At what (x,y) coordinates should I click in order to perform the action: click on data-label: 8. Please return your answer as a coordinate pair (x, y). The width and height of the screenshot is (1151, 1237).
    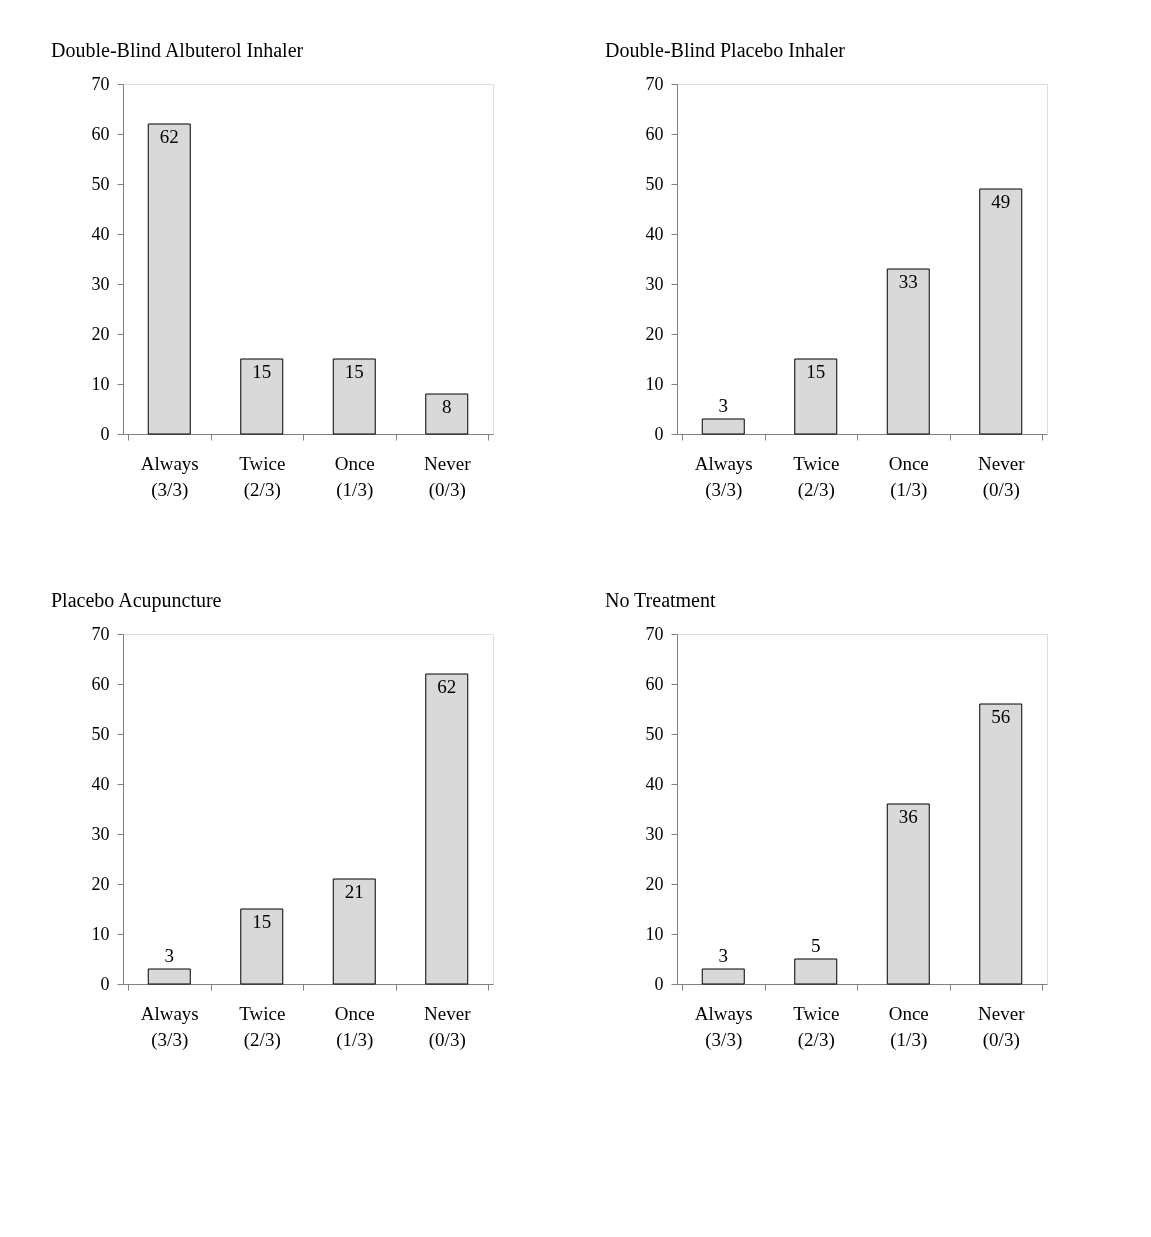
    Looking at the image, I should click on (447, 406).